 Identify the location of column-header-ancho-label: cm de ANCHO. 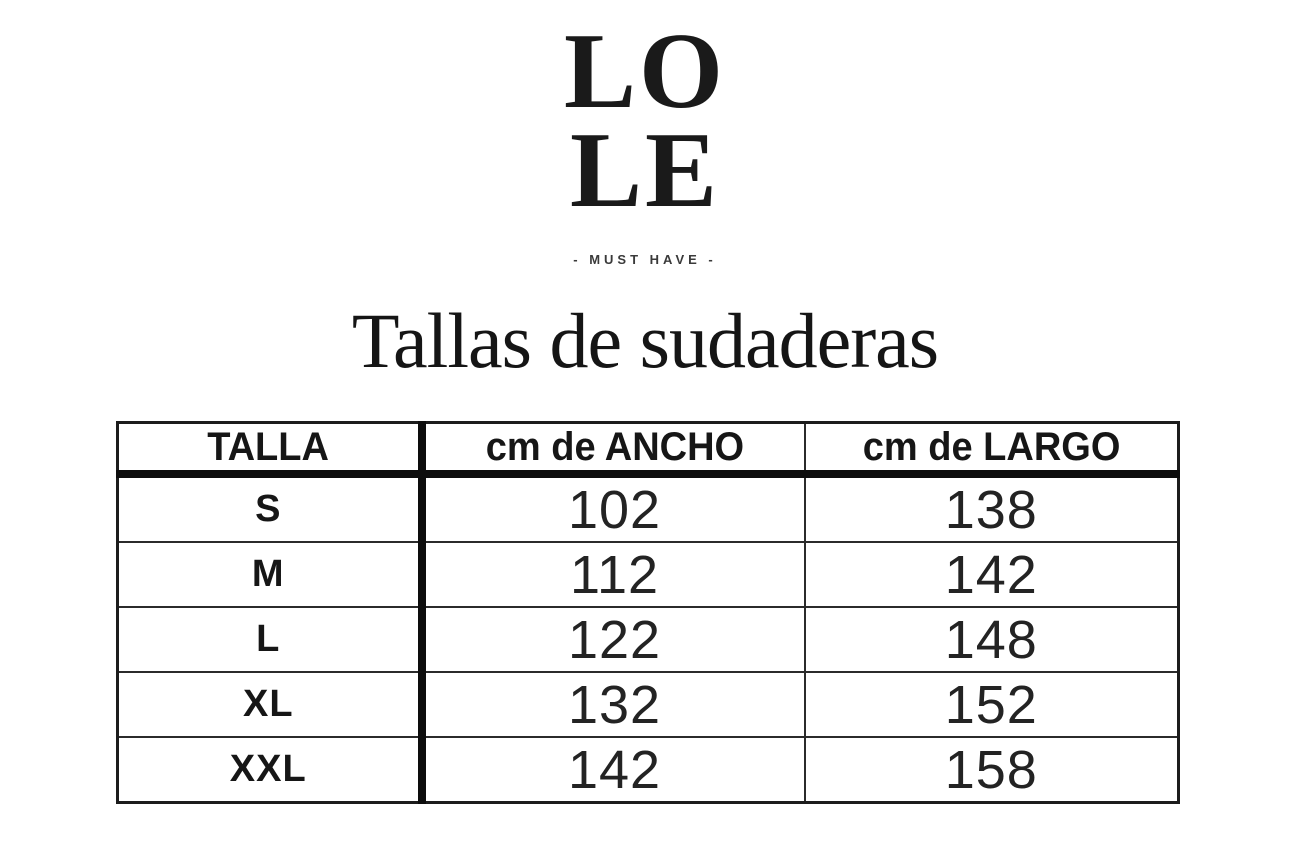
(614, 446).